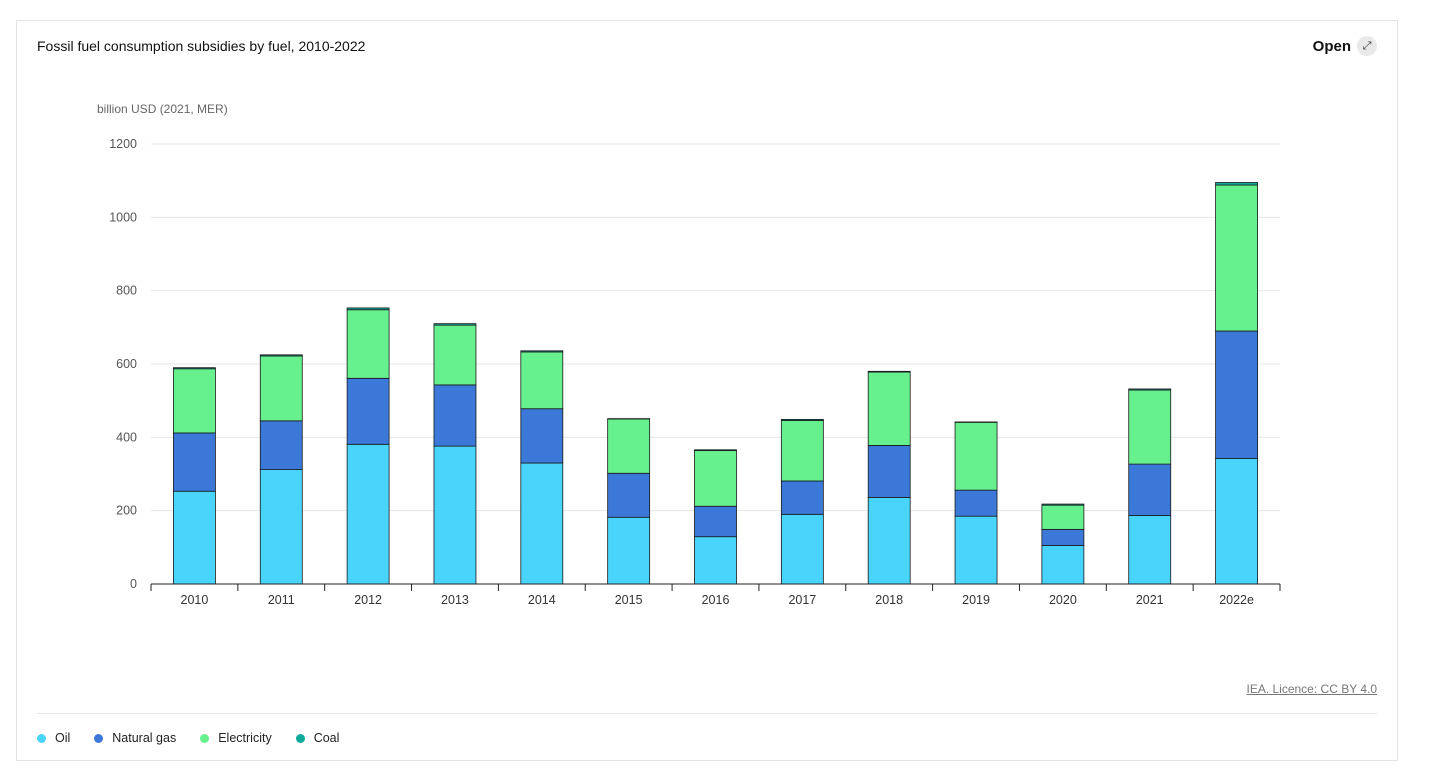  Describe the element at coordinates (889, 600) in the screenshot. I see `x-tick-label: 2018` at that location.